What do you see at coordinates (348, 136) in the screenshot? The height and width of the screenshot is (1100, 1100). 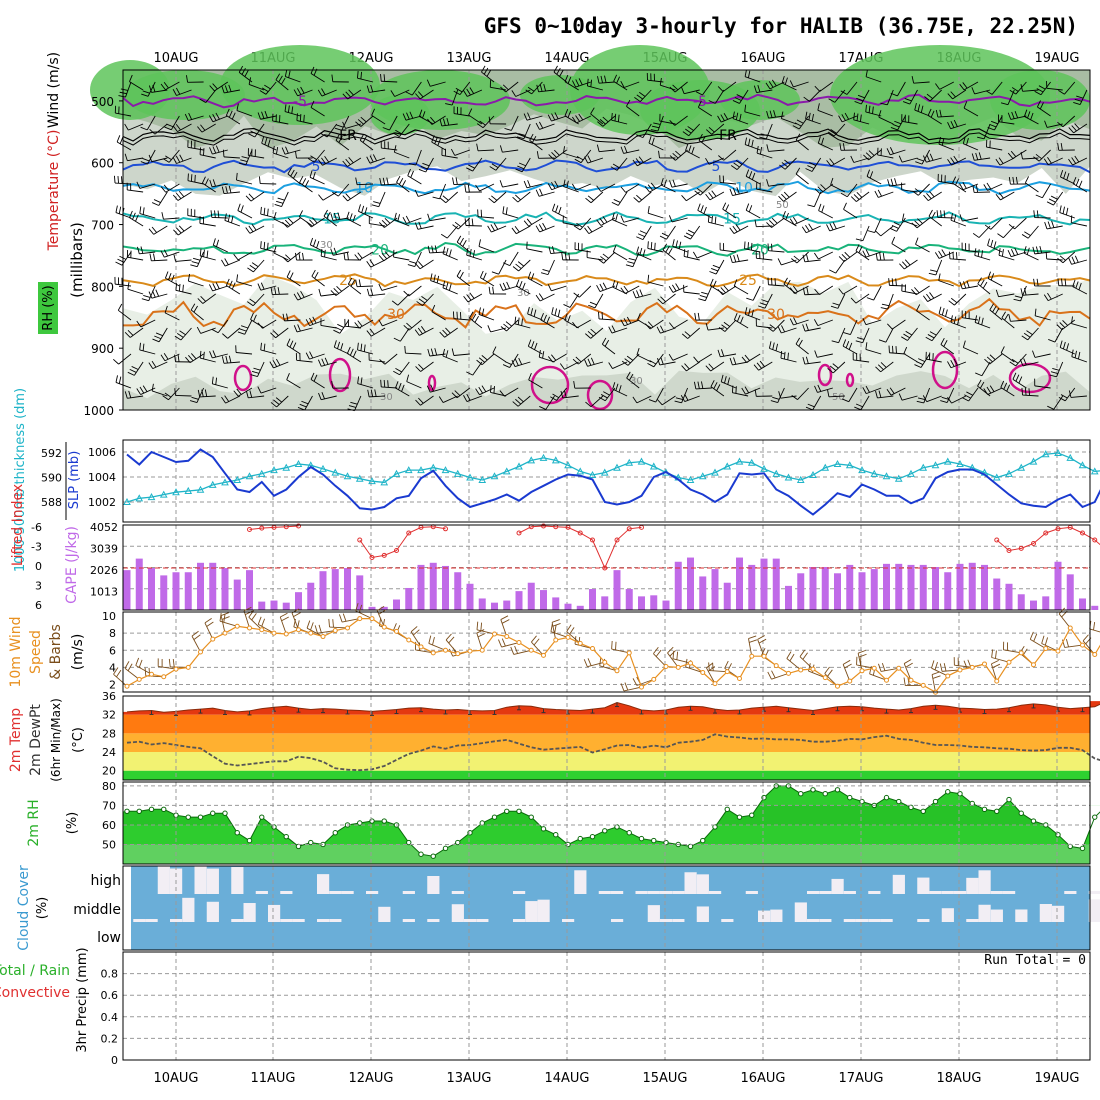 I see `isotherm-label: FR` at bounding box center [348, 136].